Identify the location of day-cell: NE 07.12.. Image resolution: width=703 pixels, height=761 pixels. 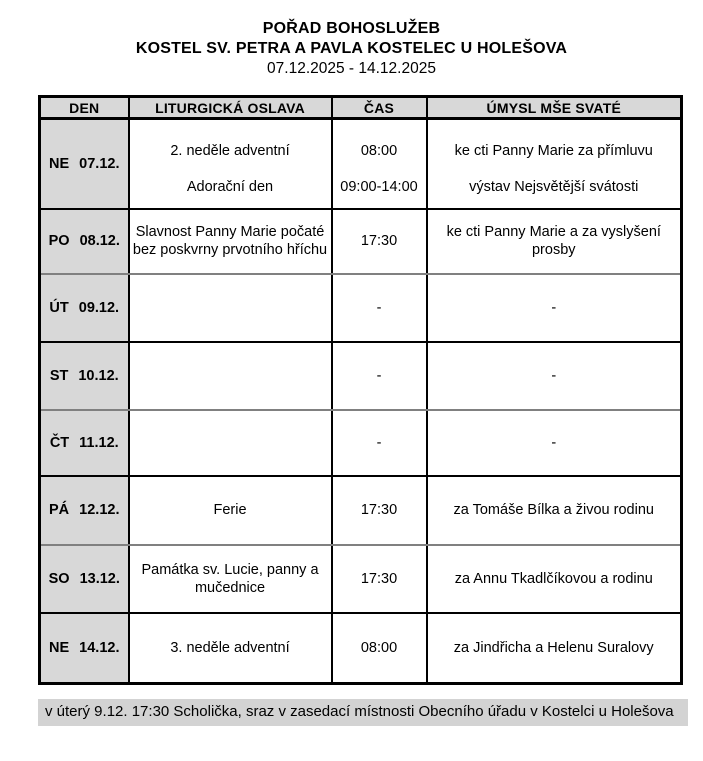
(84, 164).